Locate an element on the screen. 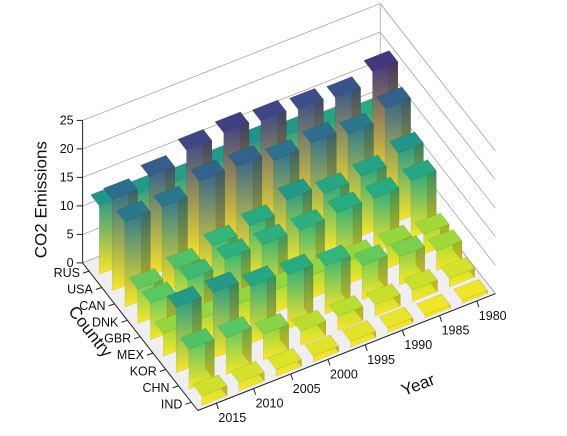  country-tick-label: CHN is located at coordinates (156, 388).